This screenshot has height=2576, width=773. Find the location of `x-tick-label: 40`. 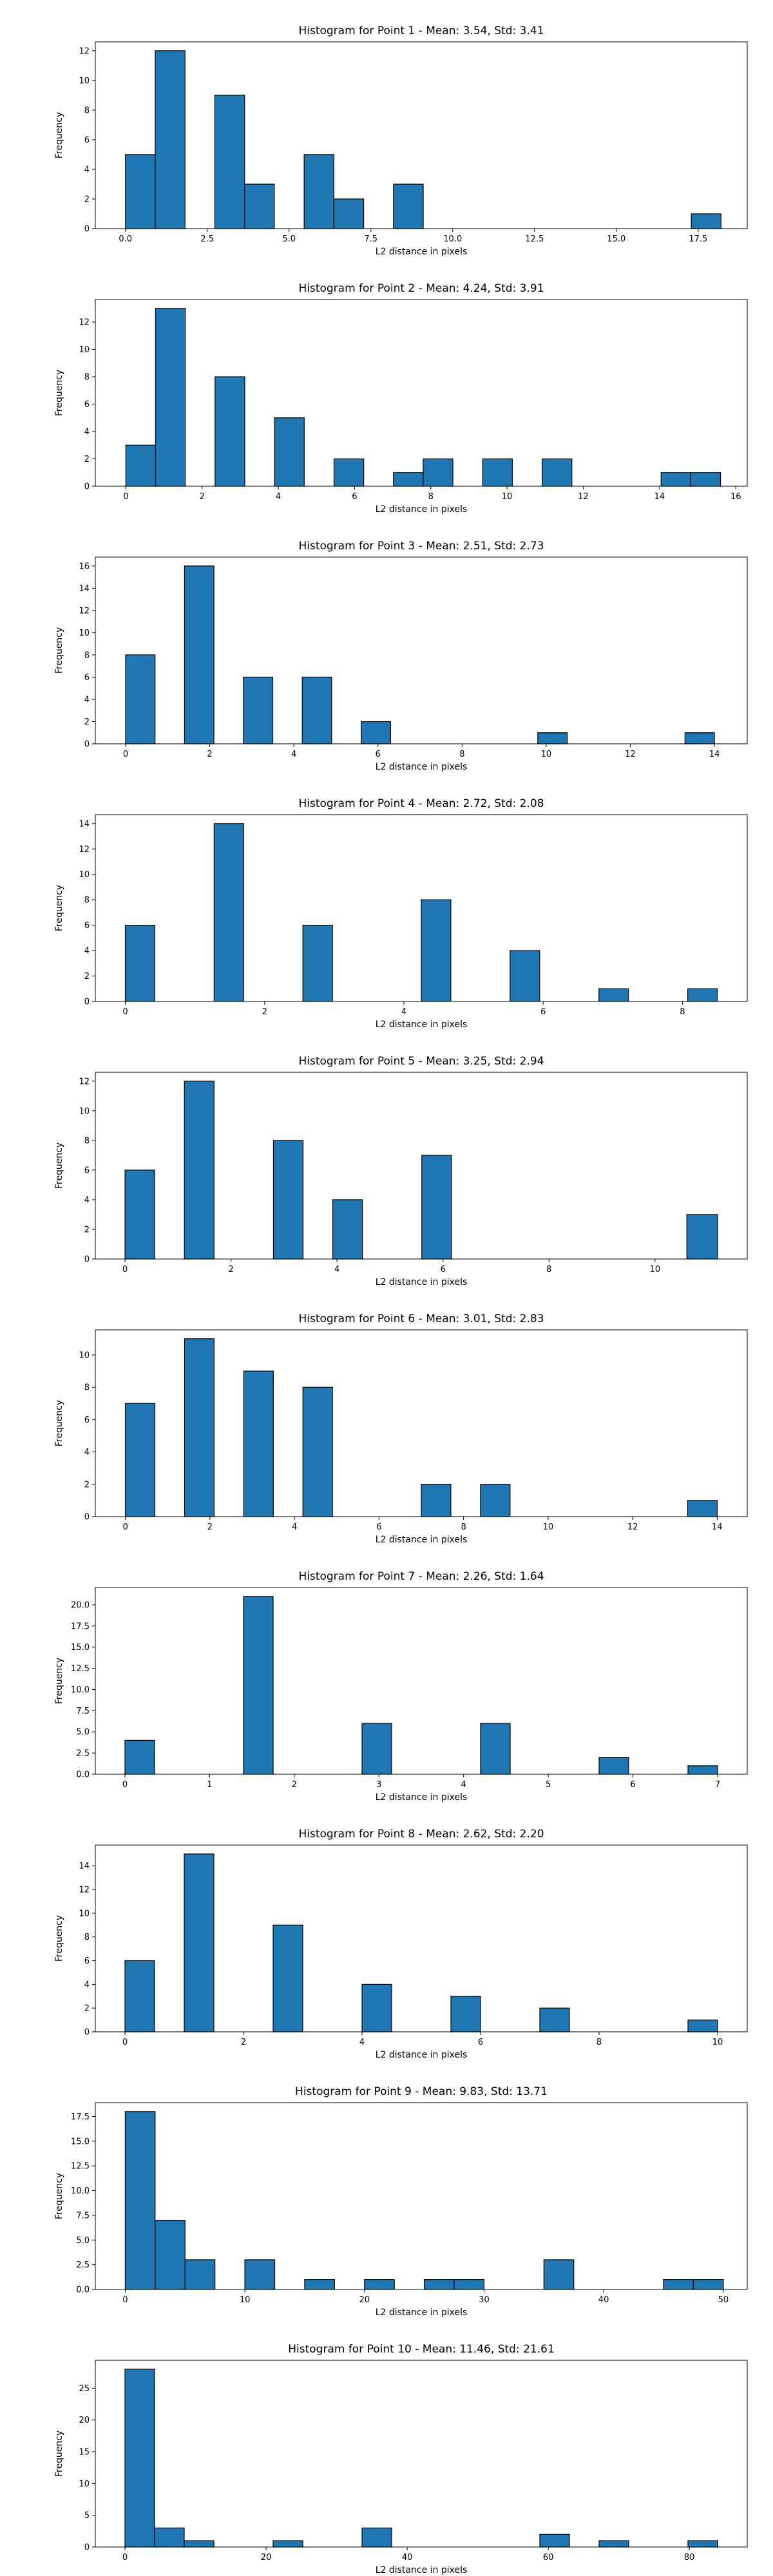

x-tick-label: 40 is located at coordinates (407, 2557).